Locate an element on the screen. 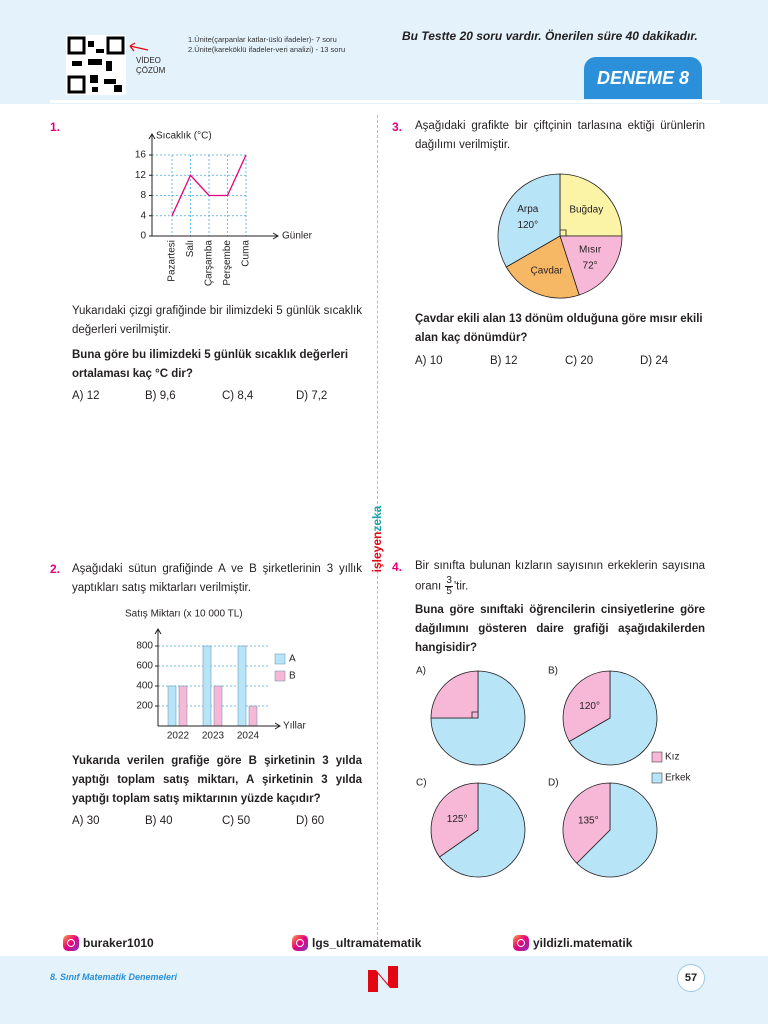 The width and height of the screenshot is (768, 1024). x-tick-label: Perşembe is located at coordinates (227, 263).